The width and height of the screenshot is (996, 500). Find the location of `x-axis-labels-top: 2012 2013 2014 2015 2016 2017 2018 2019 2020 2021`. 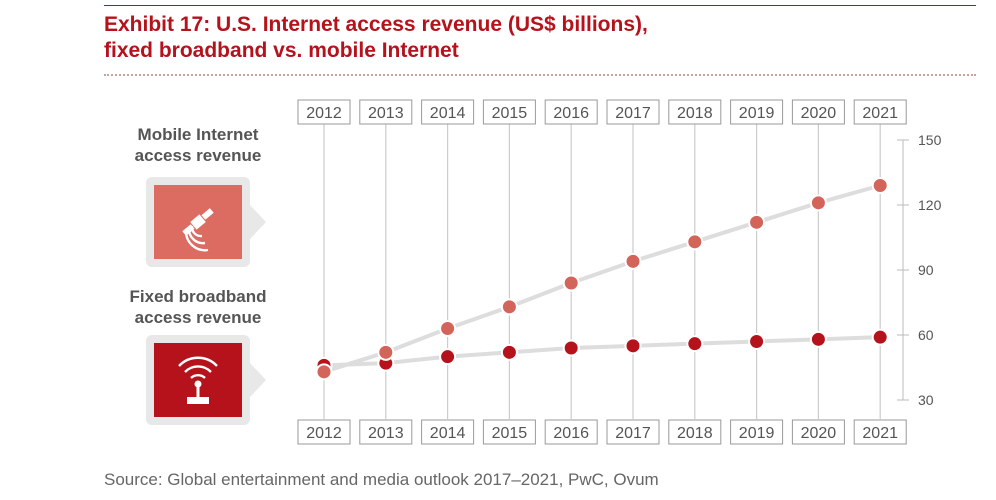

x-axis-labels-top: 2012 2013 2014 2015 2016 2017 2018 2019 2020 2021 is located at coordinates (602, 112).